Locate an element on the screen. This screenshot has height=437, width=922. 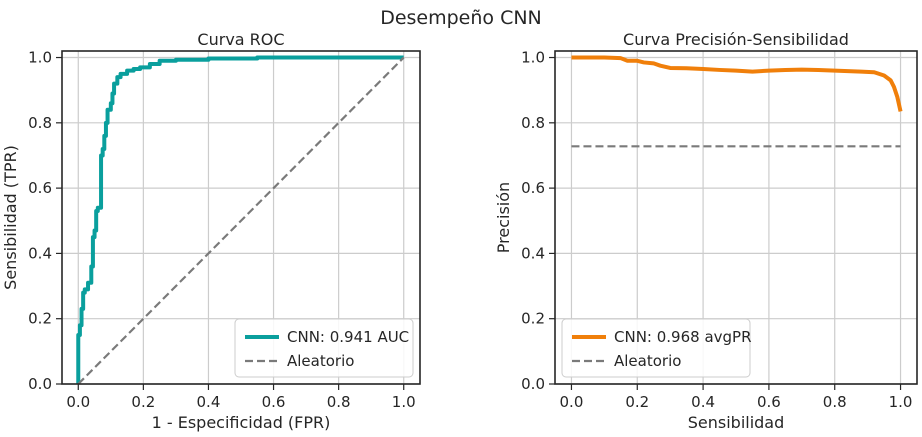
x-axis-label: Sensibilidad is located at coordinates (736, 422).